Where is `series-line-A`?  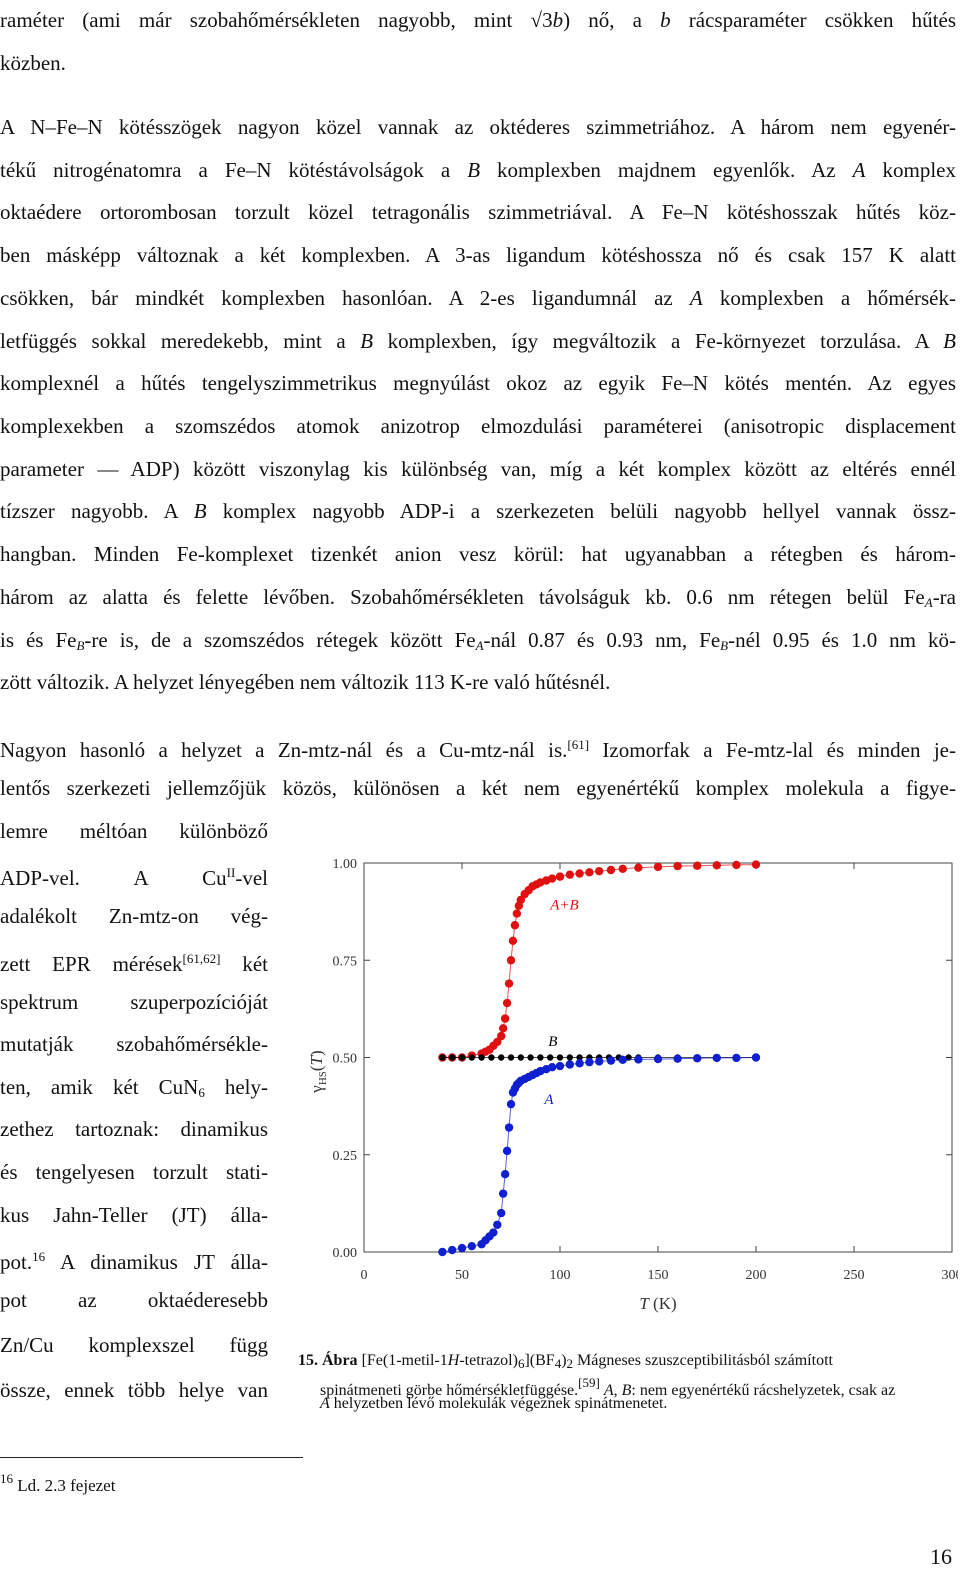
series-line-A is located at coordinates (599, 1155).